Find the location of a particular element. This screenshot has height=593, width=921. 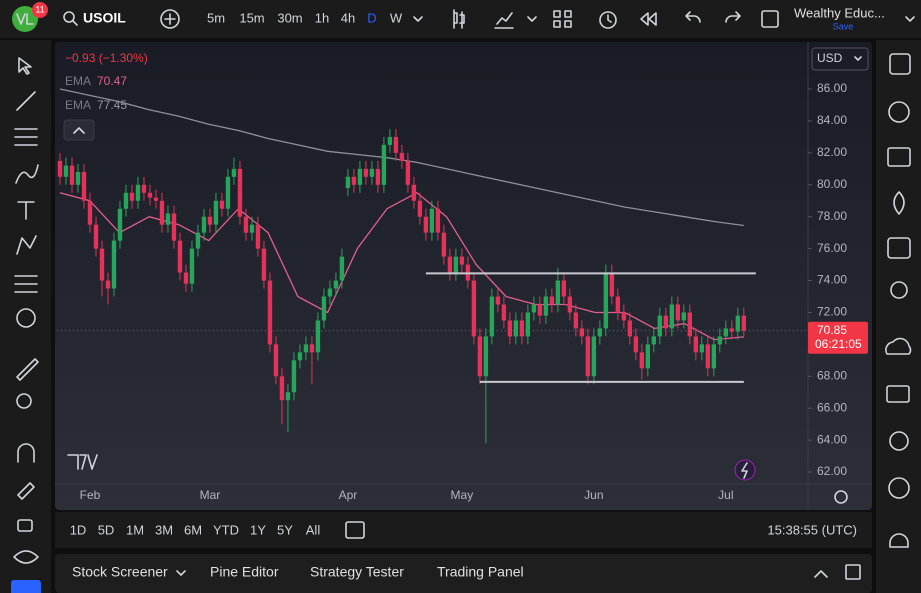

trash-tool is located at coordinates (26, 586).